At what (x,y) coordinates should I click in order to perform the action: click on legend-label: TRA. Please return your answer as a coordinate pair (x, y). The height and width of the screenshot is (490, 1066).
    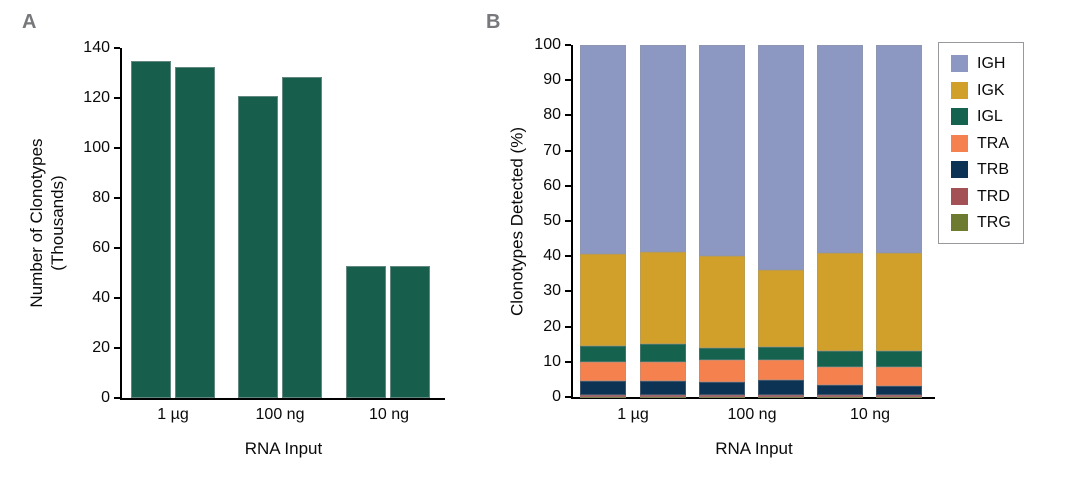
    Looking at the image, I should click on (993, 143).